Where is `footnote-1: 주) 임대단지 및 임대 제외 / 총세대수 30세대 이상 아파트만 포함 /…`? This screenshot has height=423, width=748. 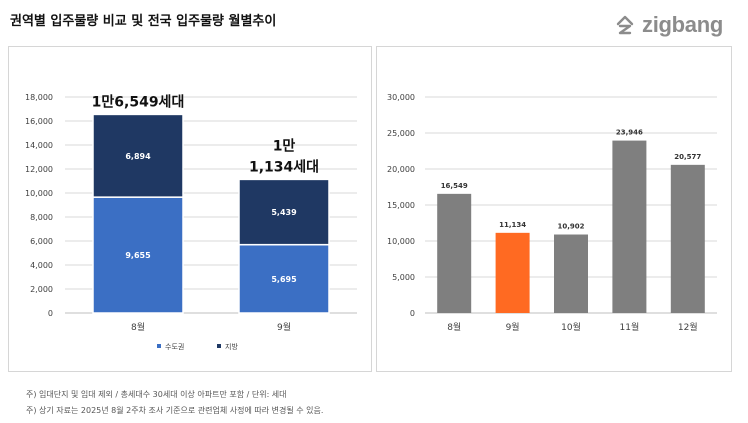 footnote-1: 주) 임대단지 및 임대 제외 / 총세대수 30세대 이상 아파트만 포함 /… is located at coordinates (156, 394).